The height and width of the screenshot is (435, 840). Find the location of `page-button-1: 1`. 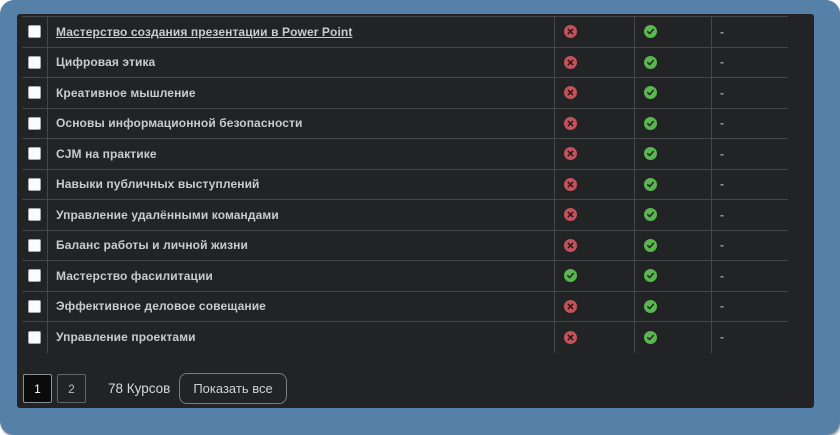

page-button-1: 1 is located at coordinates (37, 388).